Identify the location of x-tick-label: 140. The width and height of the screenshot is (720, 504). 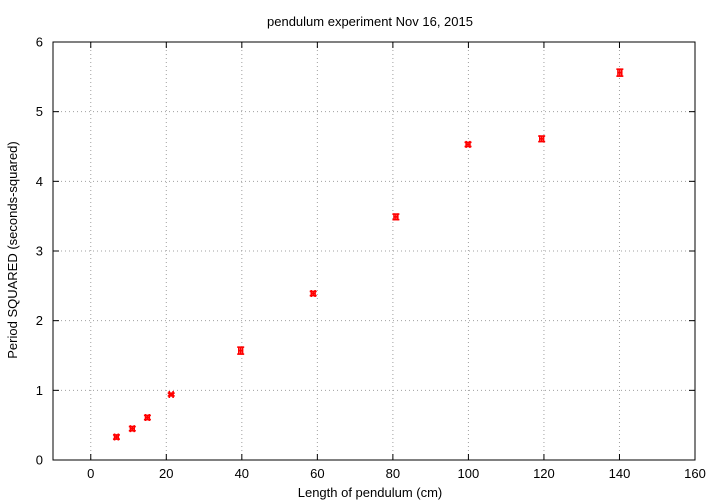
(620, 473).